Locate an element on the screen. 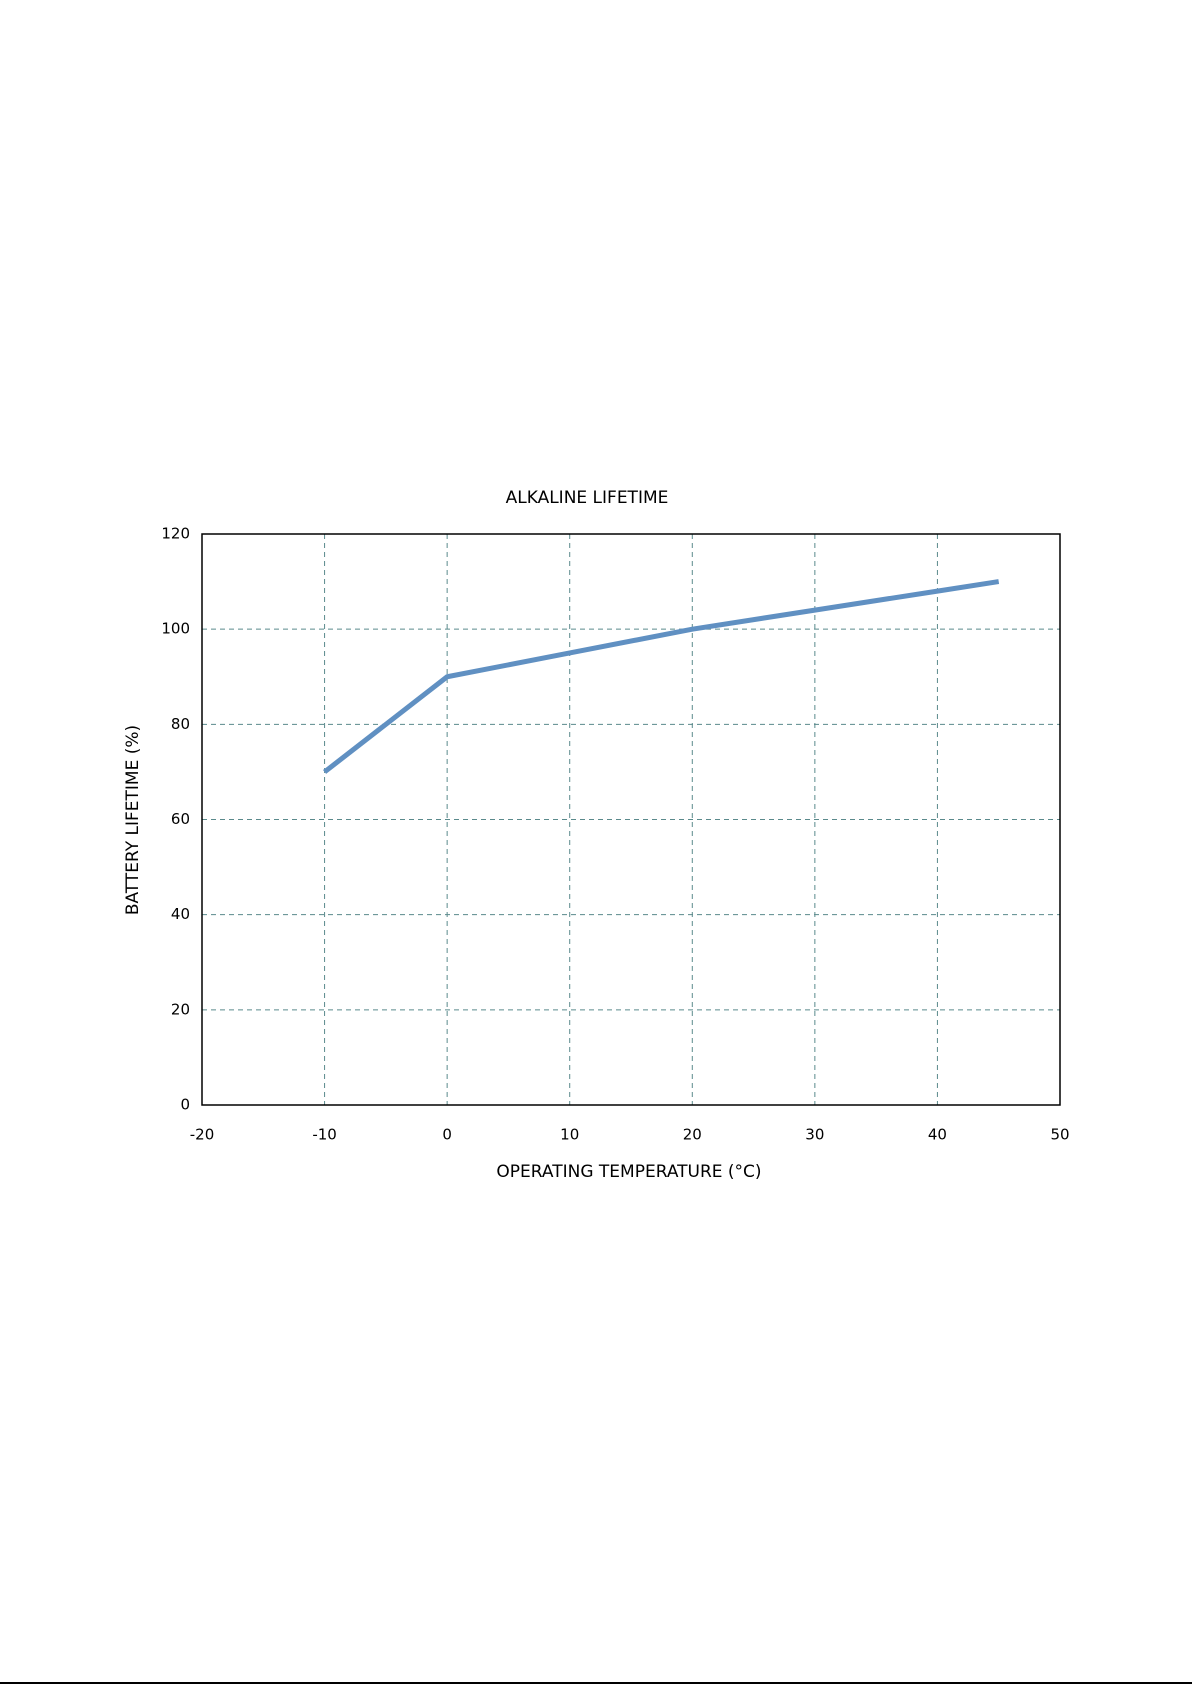  x-tick-label: -10 is located at coordinates (324, 1135).